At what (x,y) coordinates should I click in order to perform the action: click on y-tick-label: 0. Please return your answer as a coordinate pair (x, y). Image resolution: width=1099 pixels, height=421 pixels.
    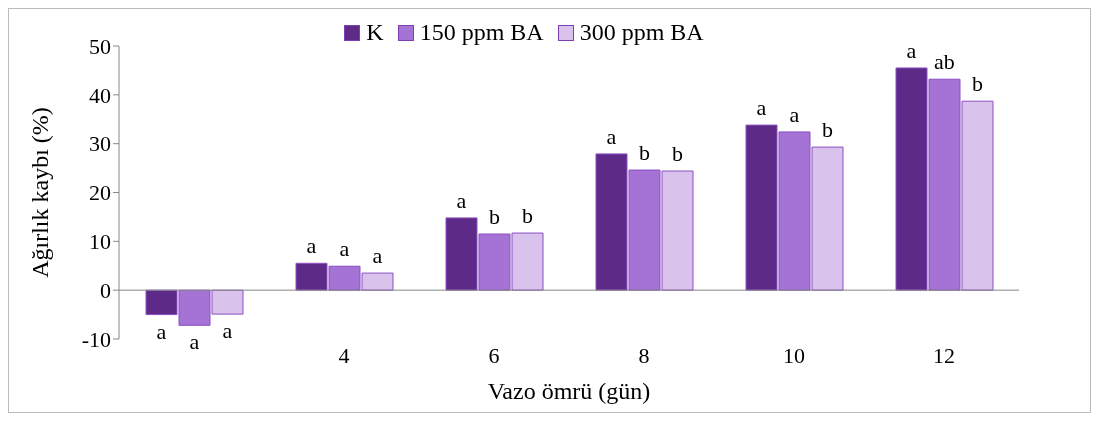
    Looking at the image, I should click on (105, 290).